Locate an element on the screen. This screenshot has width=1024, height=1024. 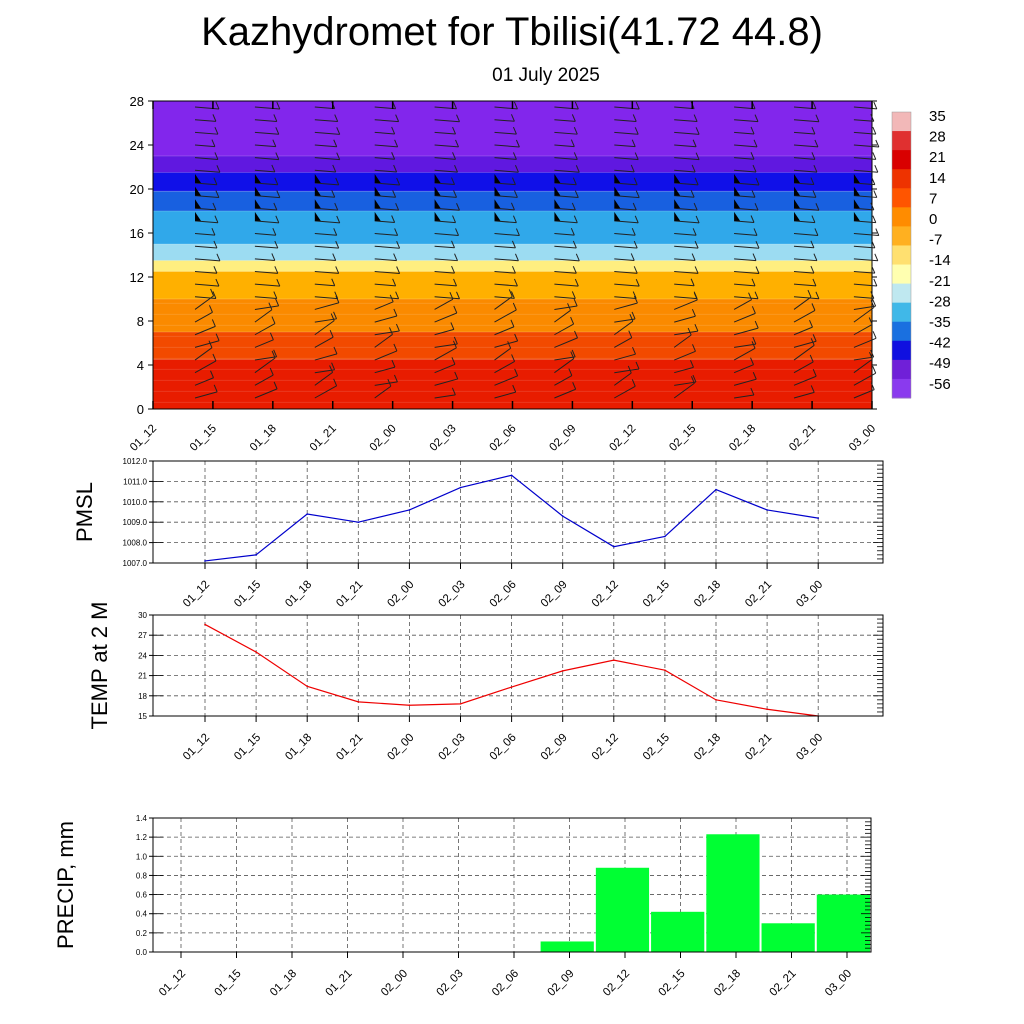
x-tick-label: 03_00 is located at coordinates (809, 747).